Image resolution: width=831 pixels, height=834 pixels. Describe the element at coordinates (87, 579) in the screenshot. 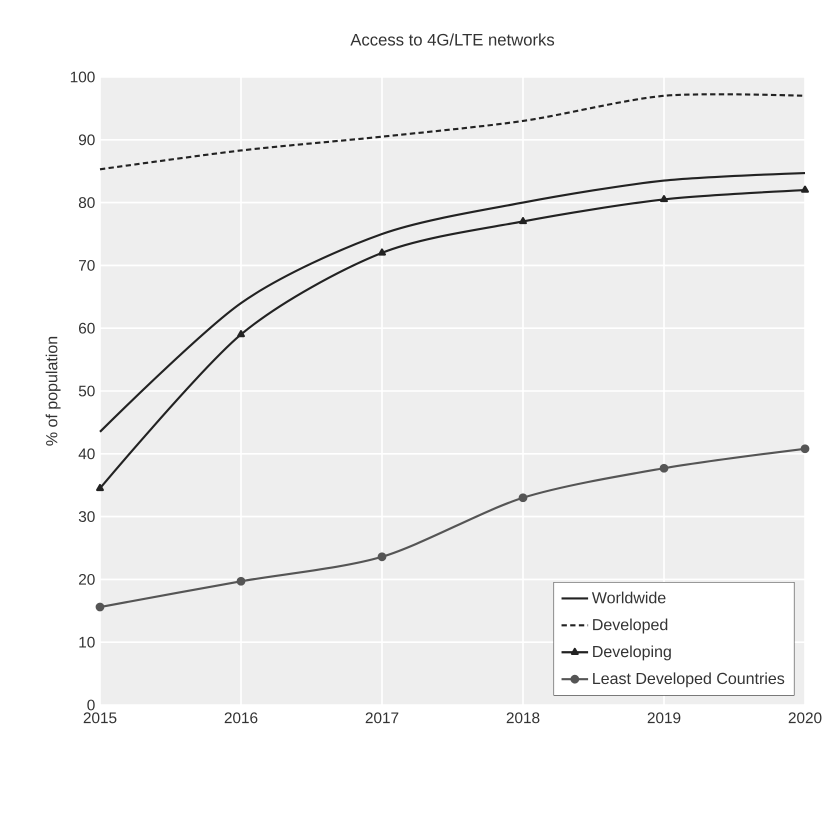

I see `y-tick-label: 20` at that location.